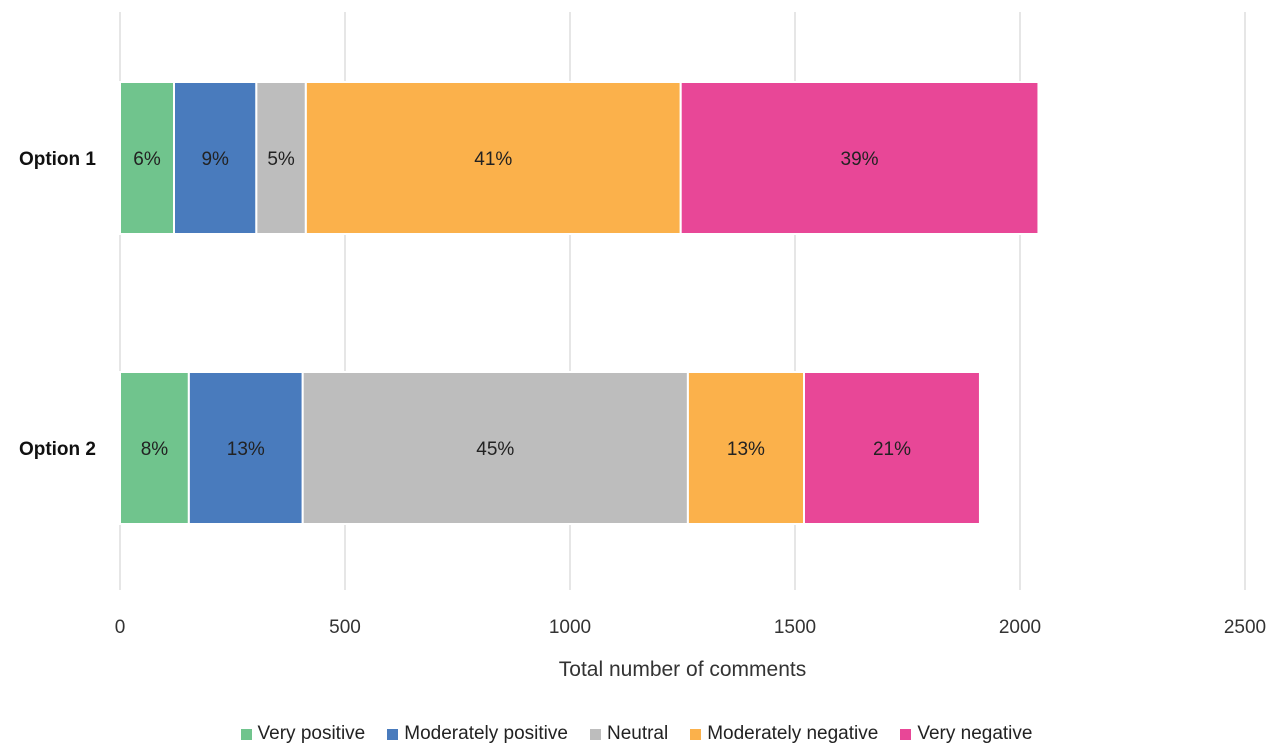  Describe the element at coordinates (281, 159) in the screenshot. I see `data-label: 5%` at that location.